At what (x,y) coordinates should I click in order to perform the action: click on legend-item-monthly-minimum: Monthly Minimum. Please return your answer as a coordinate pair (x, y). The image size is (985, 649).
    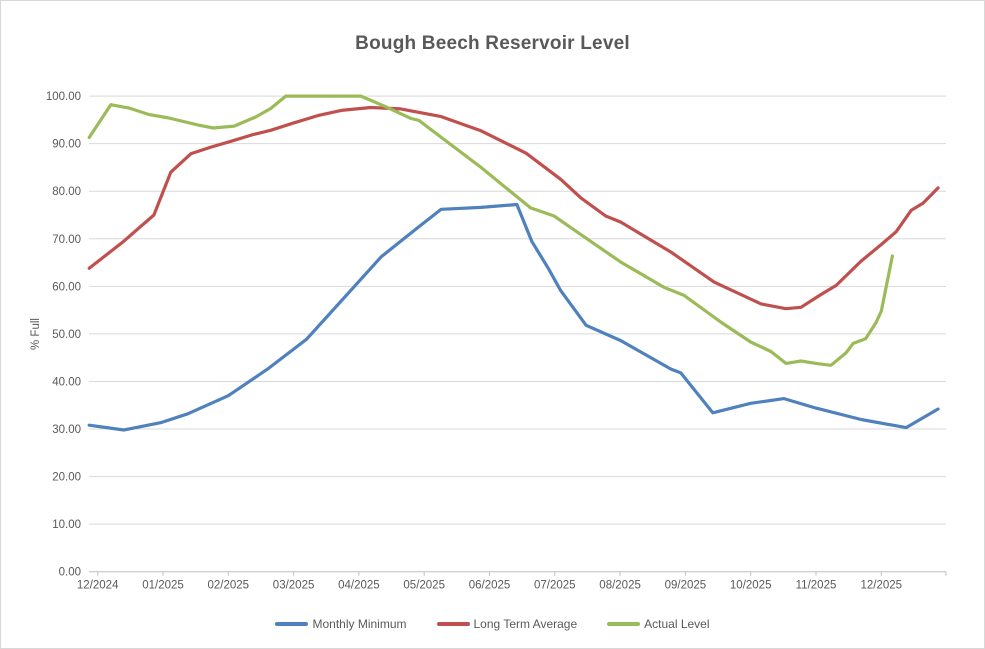
    Looking at the image, I should click on (341, 624).